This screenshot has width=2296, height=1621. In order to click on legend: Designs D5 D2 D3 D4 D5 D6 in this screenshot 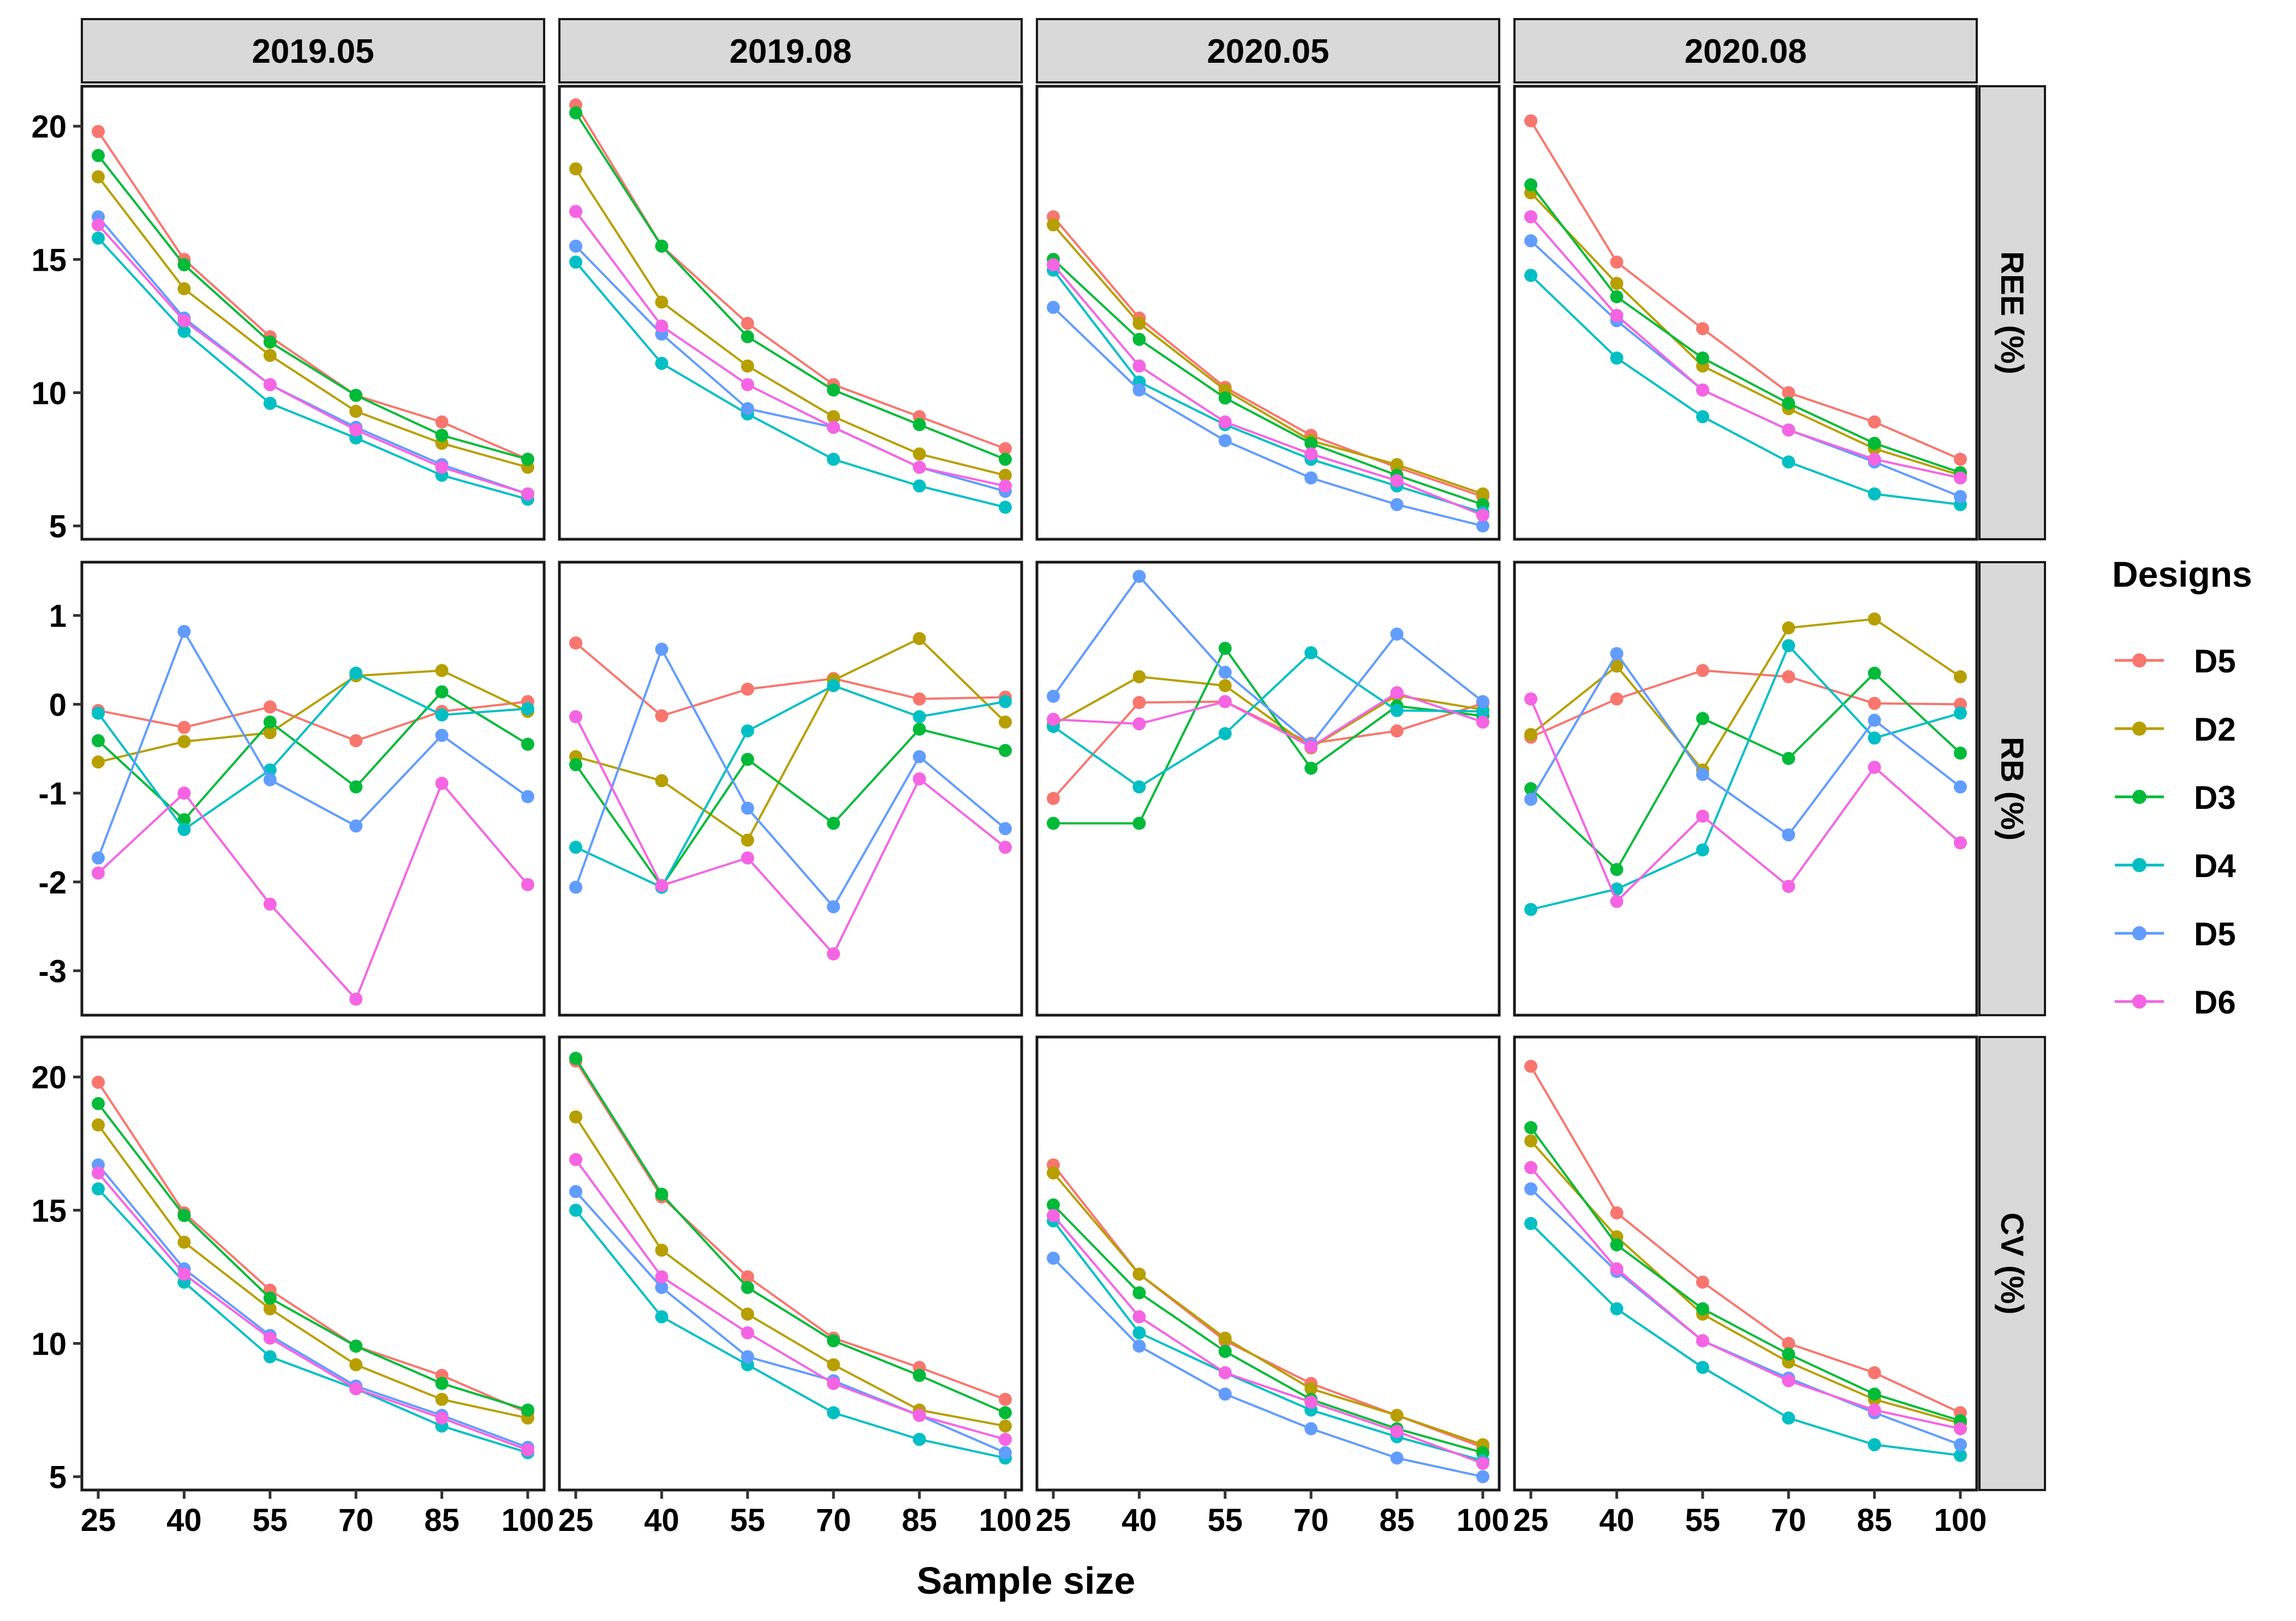, I will do `click(2182, 787)`.